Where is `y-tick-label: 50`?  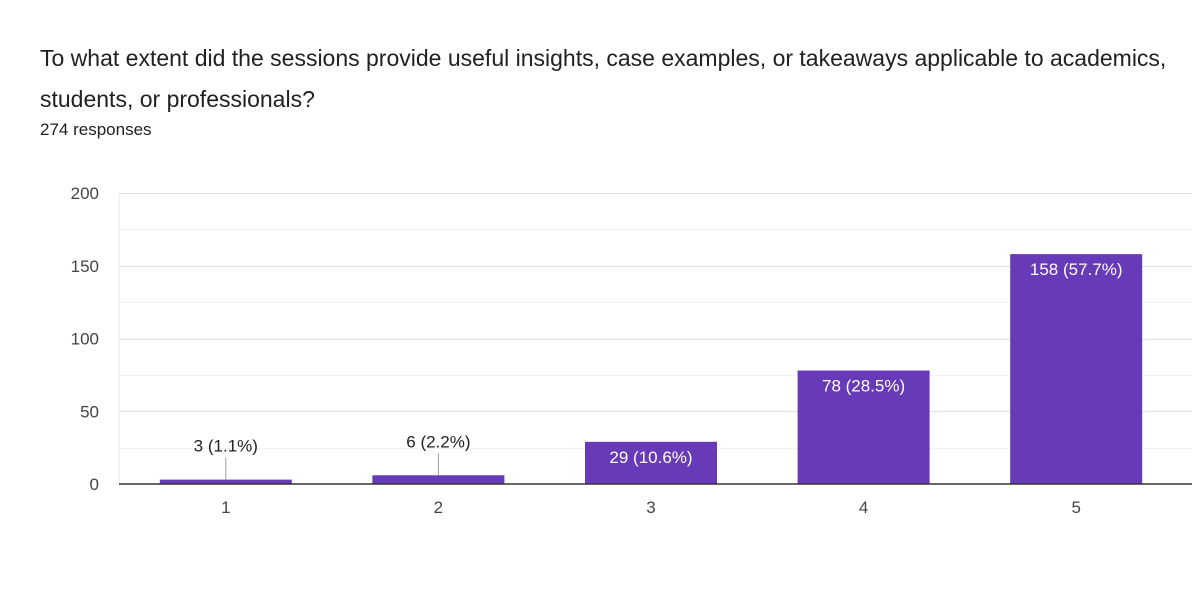 y-tick-label: 50 is located at coordinates (89, 411).